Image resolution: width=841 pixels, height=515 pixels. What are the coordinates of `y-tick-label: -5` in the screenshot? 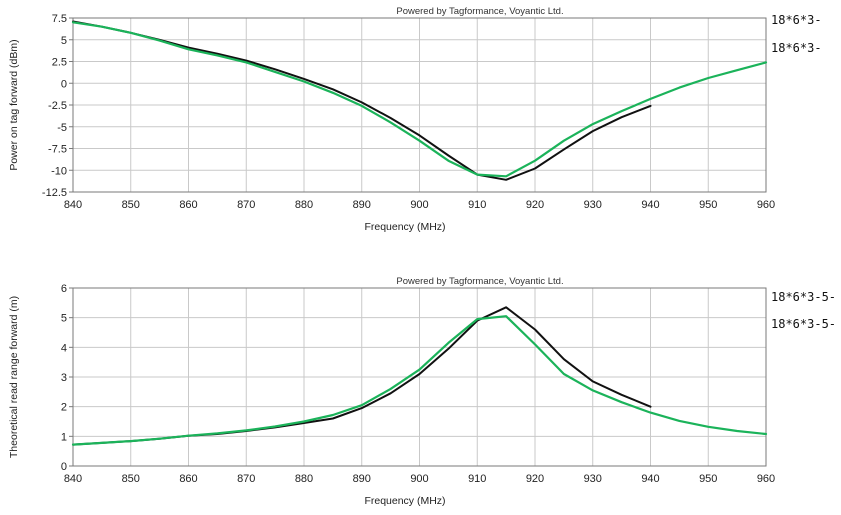 It's located at (62, 128).